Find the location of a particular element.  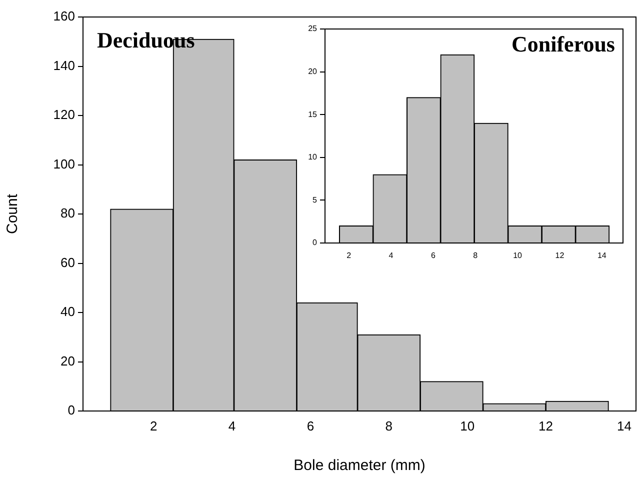

x-axis-title: Bole diameter (mm) is located at coordinates (360, 465).